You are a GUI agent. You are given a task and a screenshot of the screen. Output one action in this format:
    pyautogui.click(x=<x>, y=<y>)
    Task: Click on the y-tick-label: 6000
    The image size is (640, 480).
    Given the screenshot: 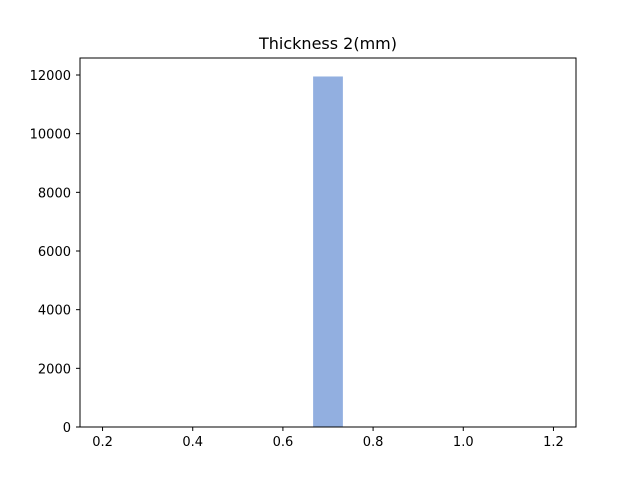 What is the action you would take?
    pyautogui.click(x=54, y=252)
    